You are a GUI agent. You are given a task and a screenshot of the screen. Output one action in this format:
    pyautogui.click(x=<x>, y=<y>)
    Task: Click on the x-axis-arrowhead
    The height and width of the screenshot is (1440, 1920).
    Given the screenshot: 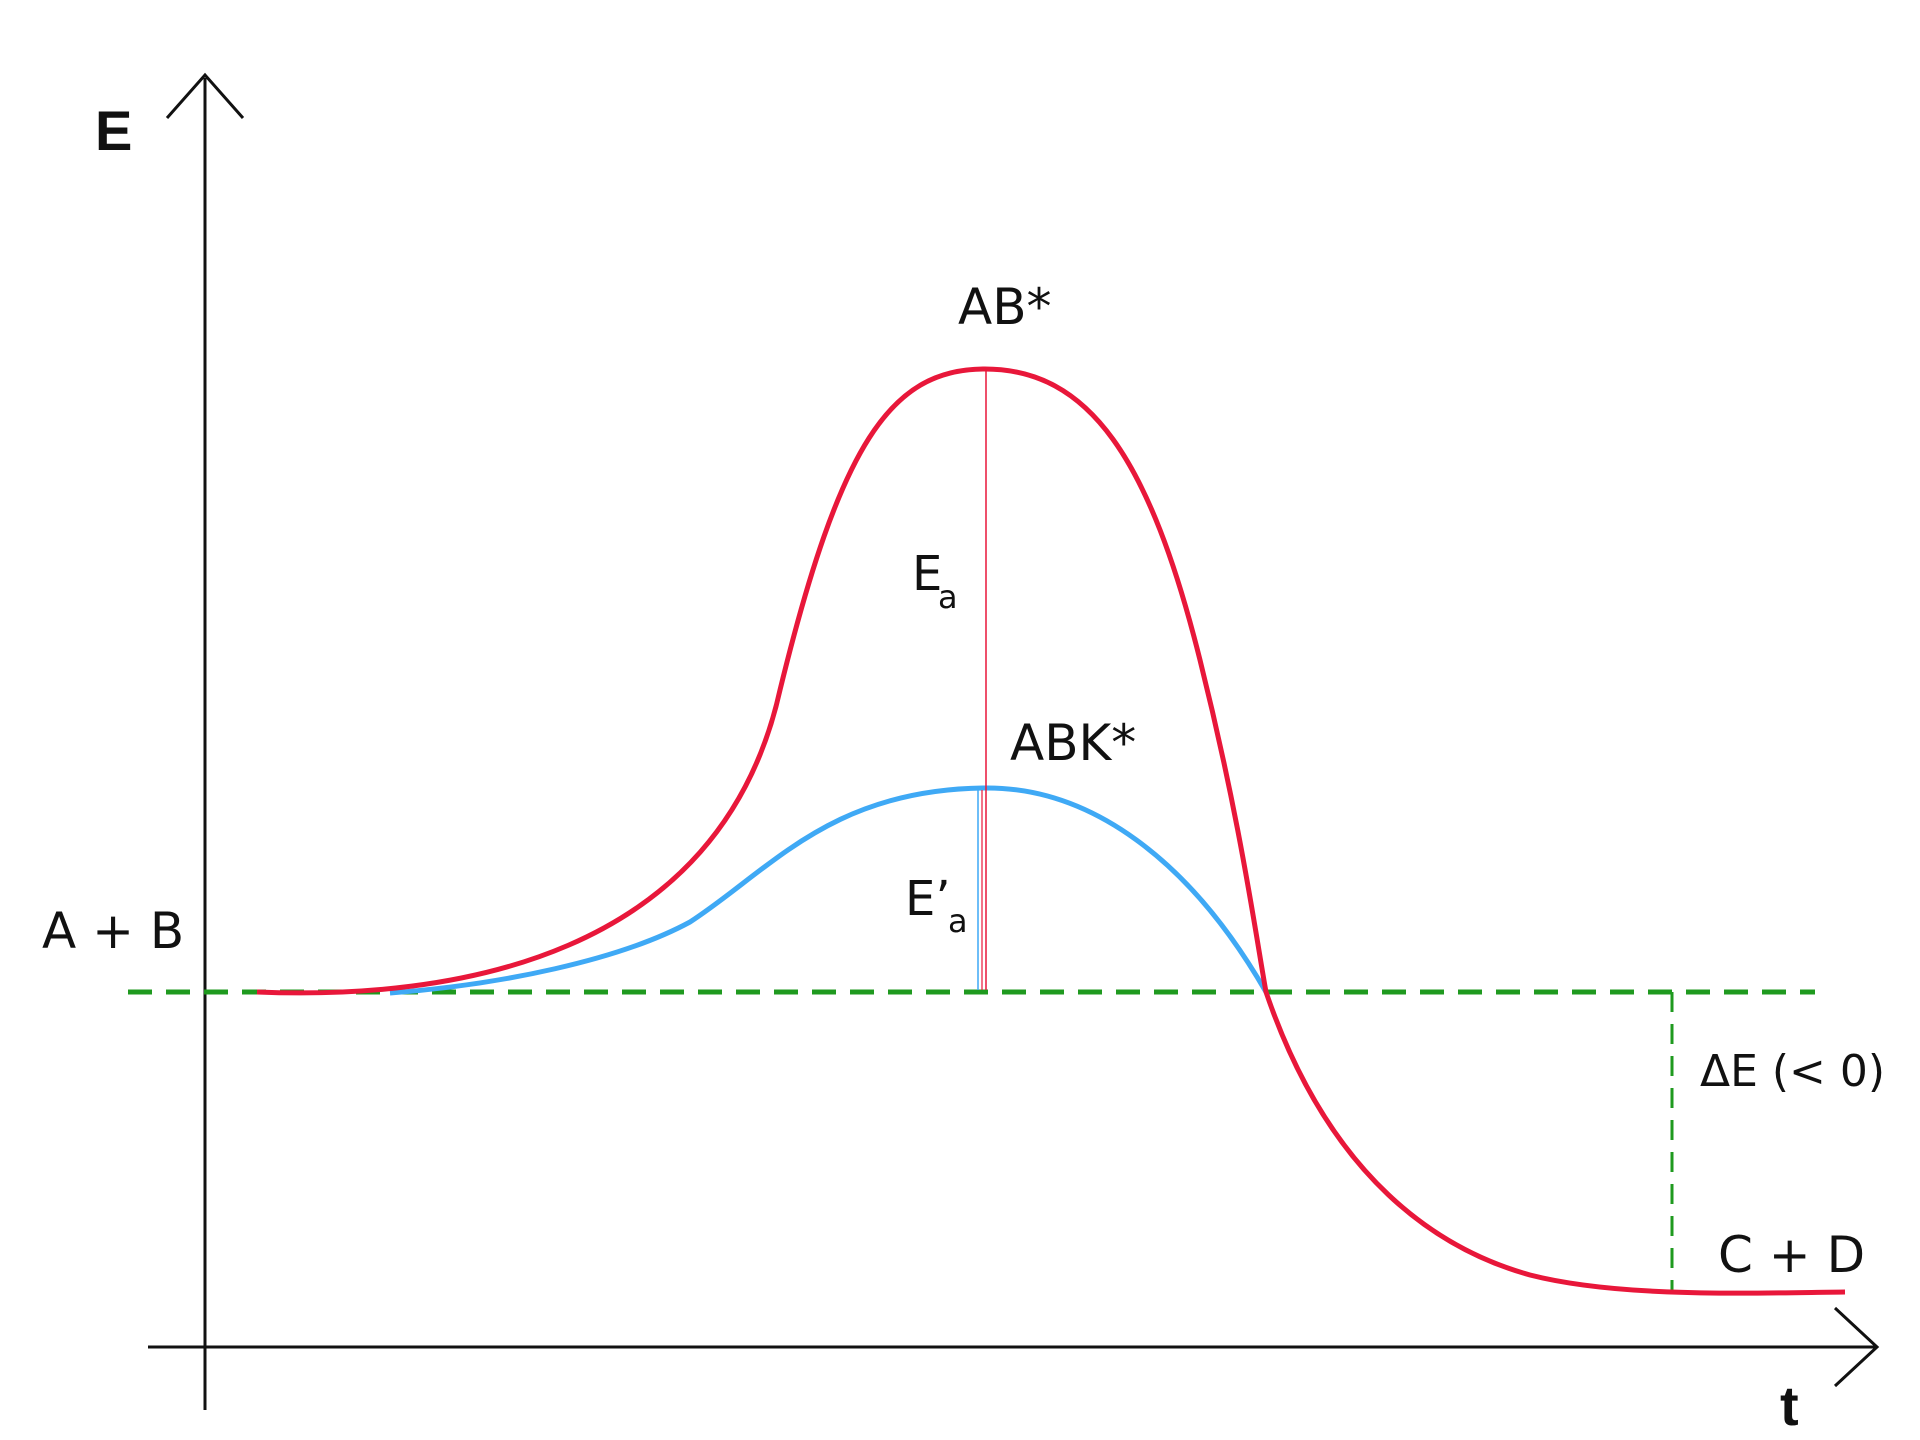 What is the action you would take?
    pyautogui.click(x=1856, y=1347)
    